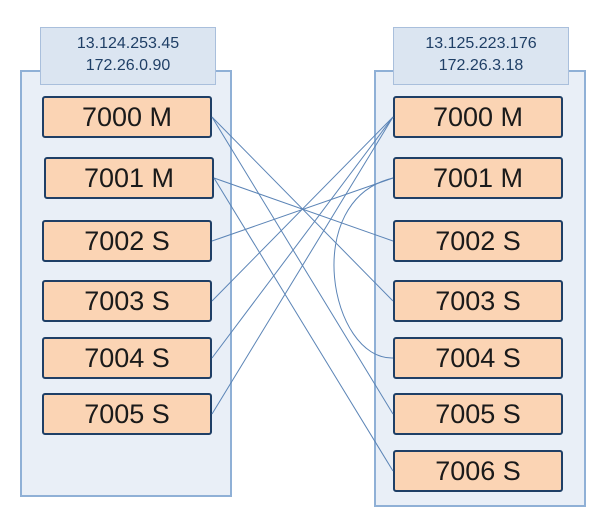 This screenshot has height=528, width=603. I want to click on right-node-7000: 7000 M, so click(478, 117).